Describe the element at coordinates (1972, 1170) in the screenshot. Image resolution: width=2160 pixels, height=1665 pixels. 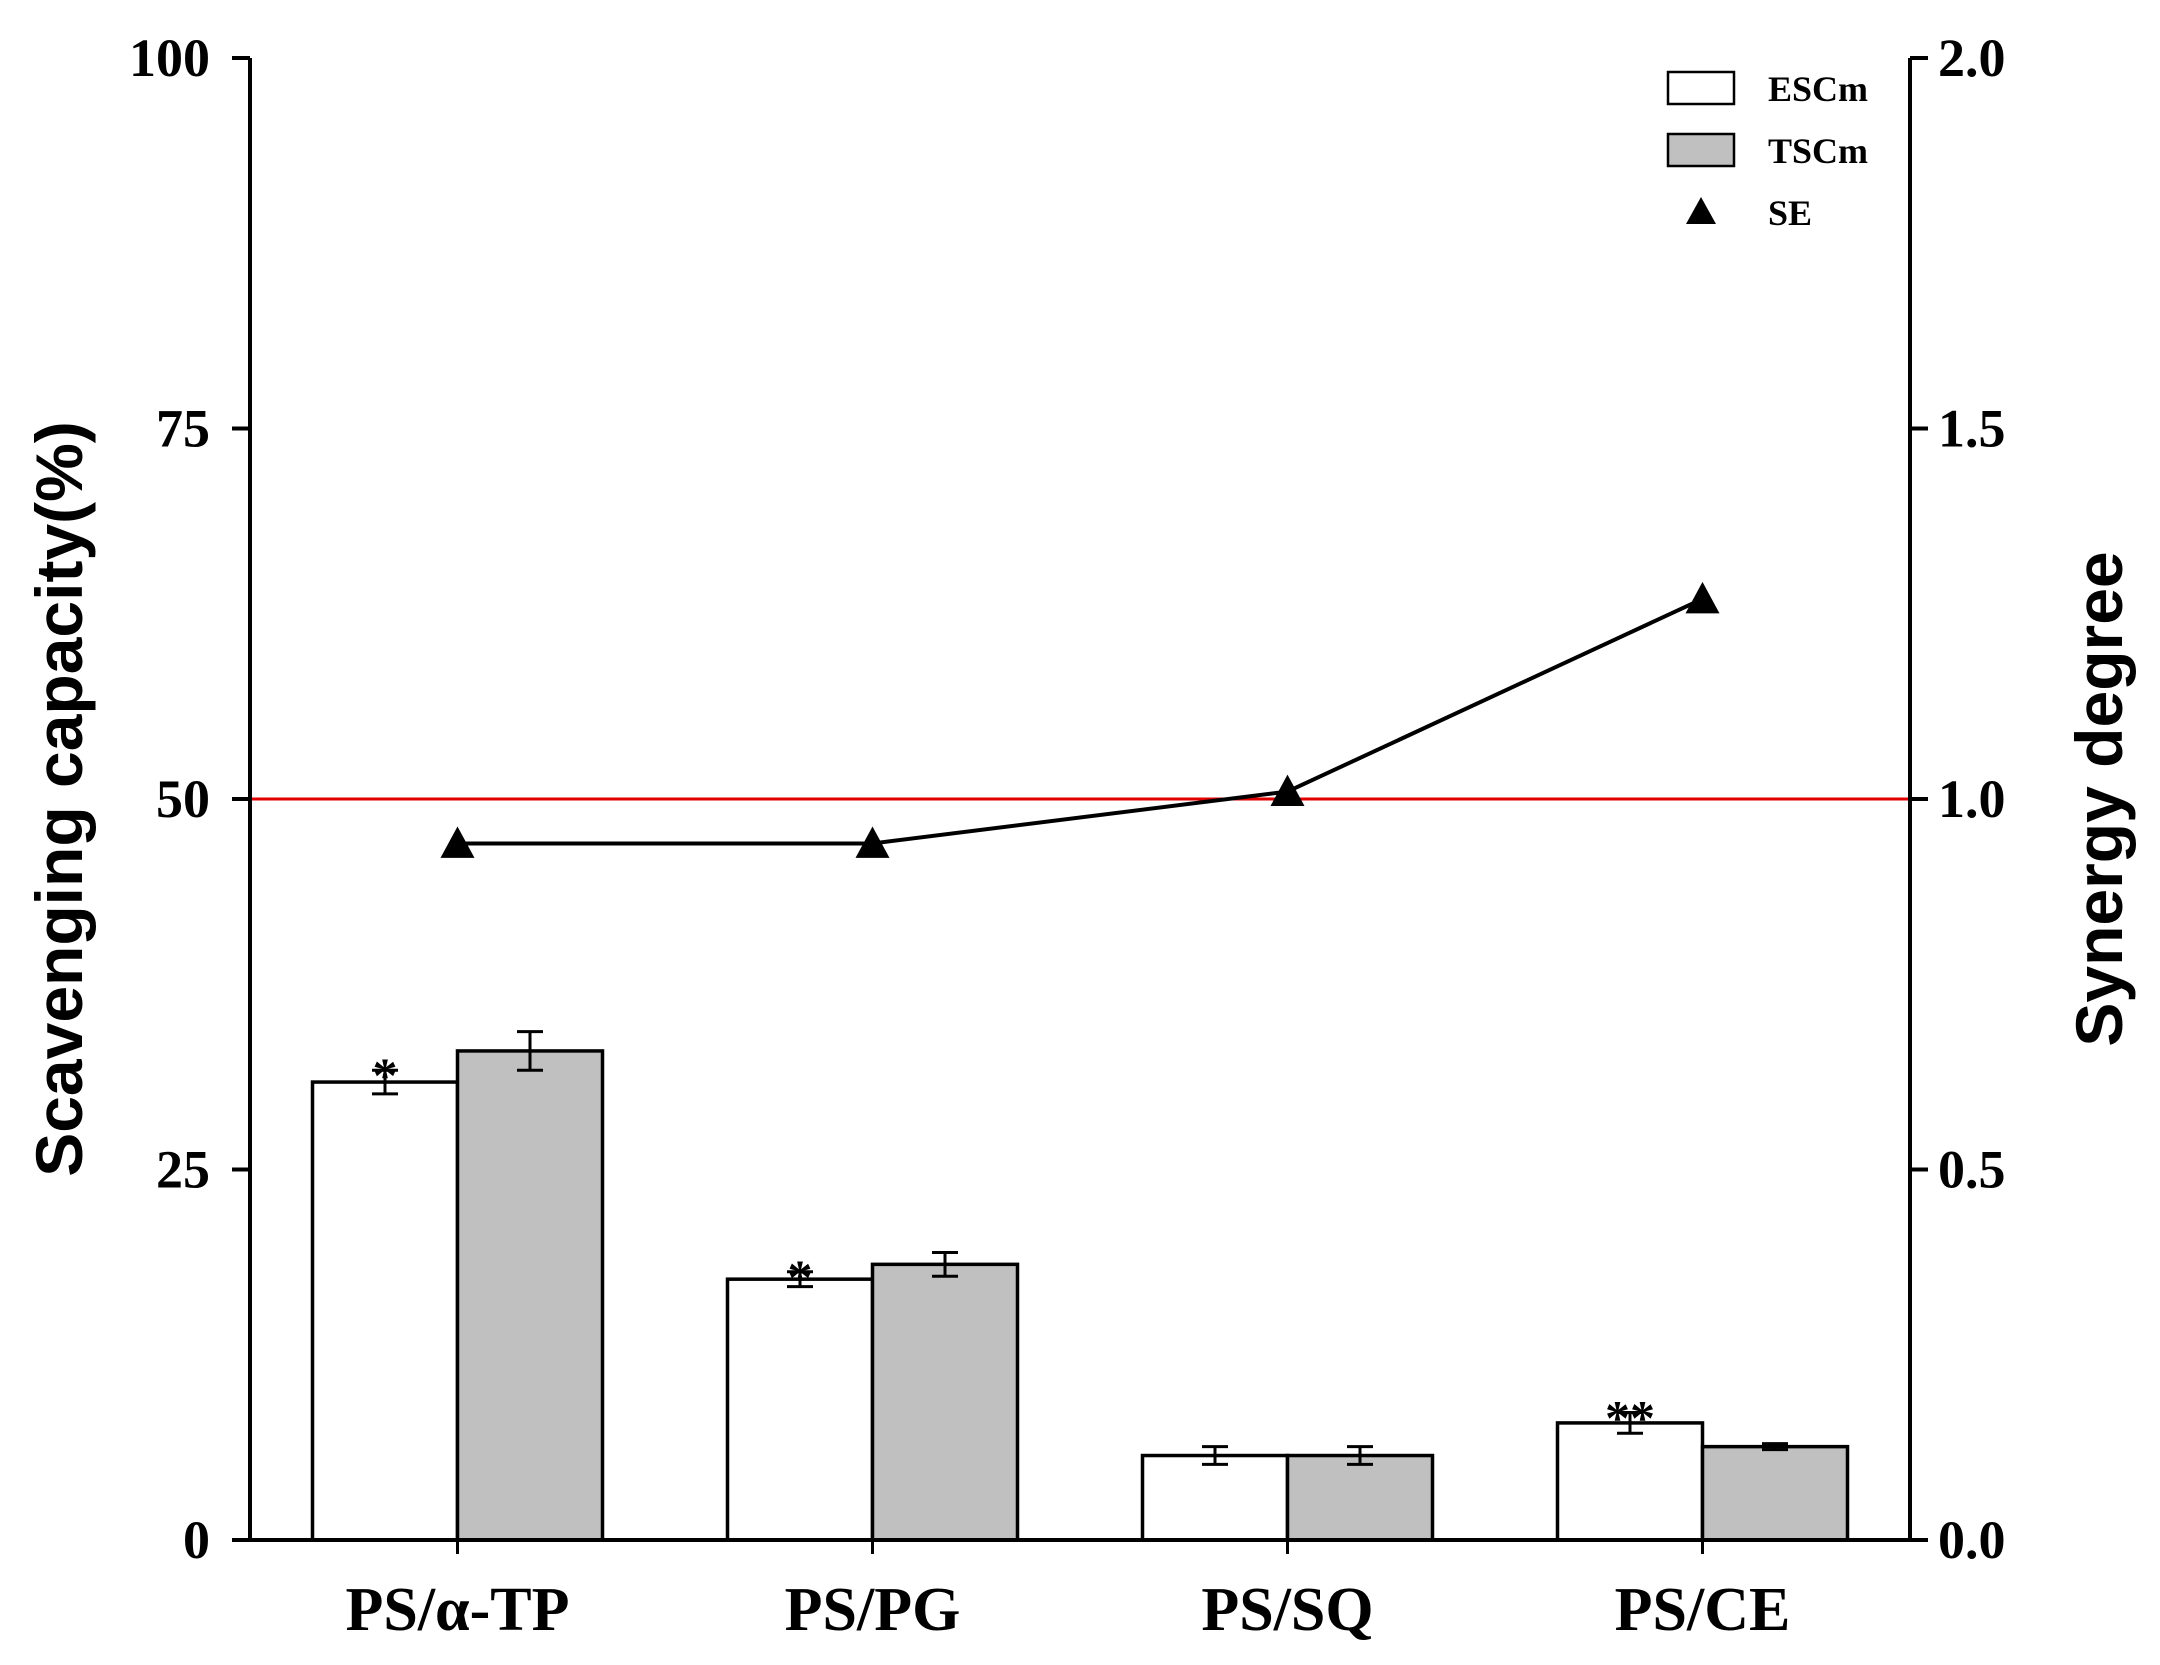
I see `y2-tick-label: 0.5` at that location.